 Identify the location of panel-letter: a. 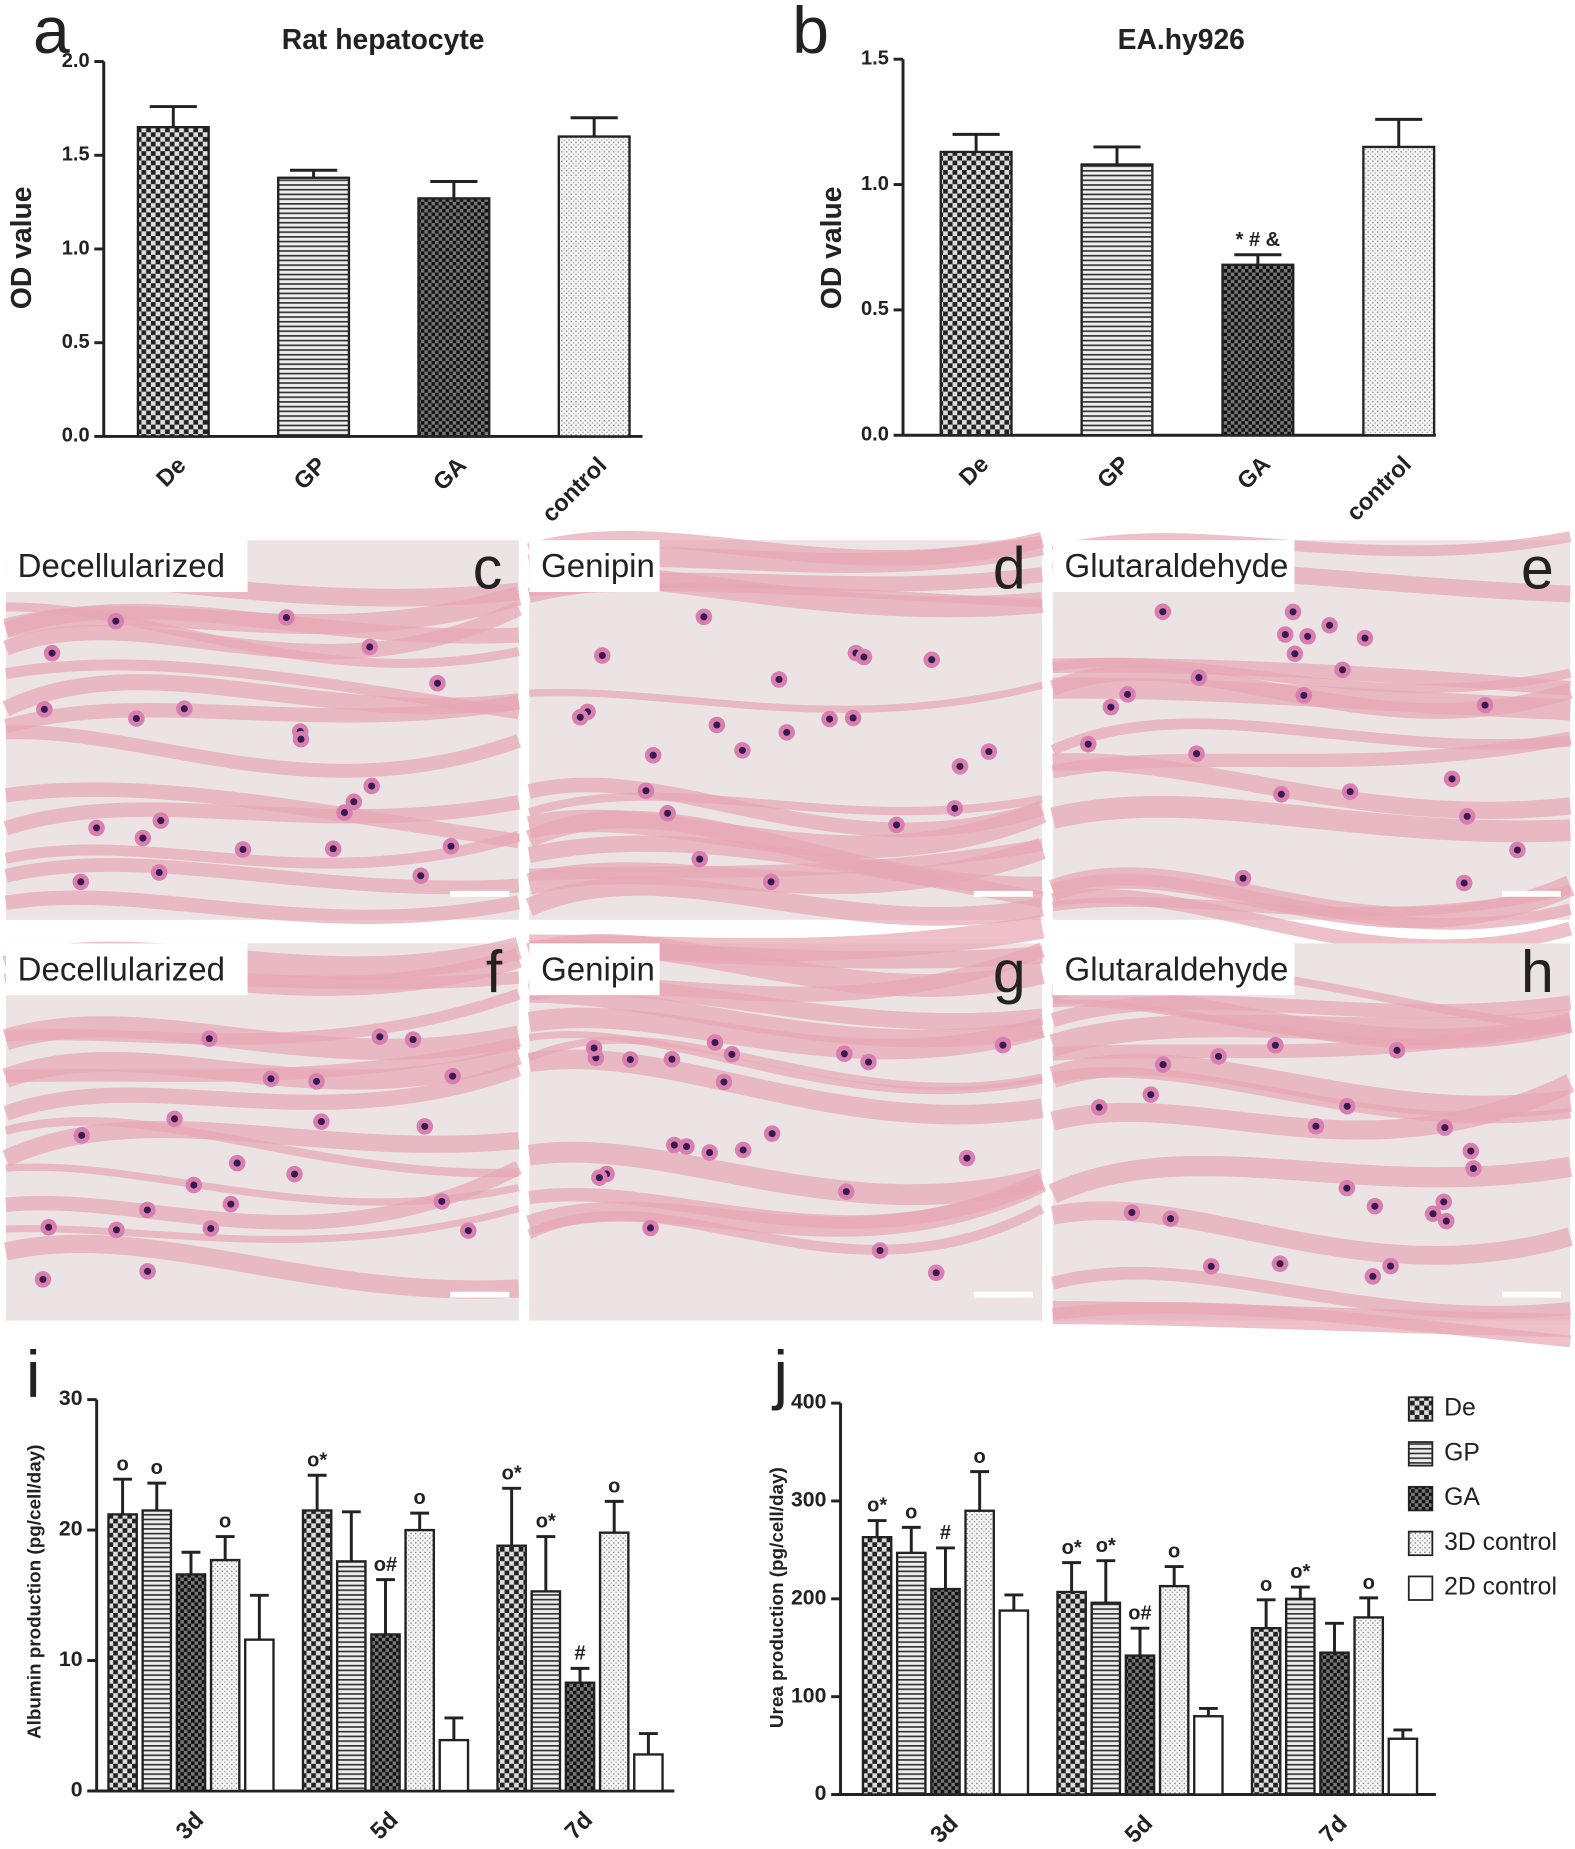
(51, 33).